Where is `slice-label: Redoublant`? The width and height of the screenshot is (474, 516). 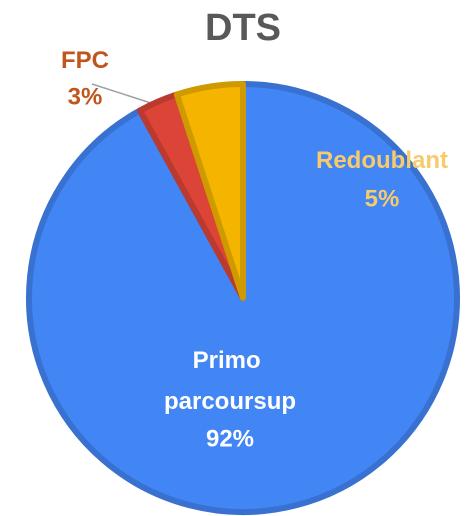 slice-label: Redoublant is located at coordinates (382, 160).